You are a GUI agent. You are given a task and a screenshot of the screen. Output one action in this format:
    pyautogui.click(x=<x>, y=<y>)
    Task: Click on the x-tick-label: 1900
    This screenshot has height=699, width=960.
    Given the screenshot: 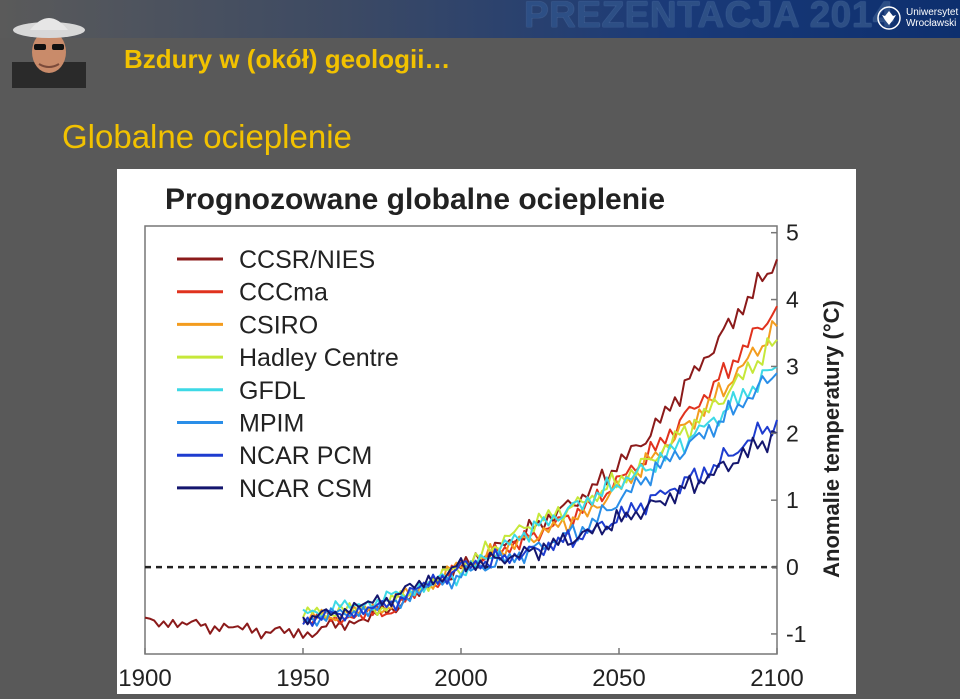 What is the action you would take?
    pyautogui.click(x=144, y=678)
    